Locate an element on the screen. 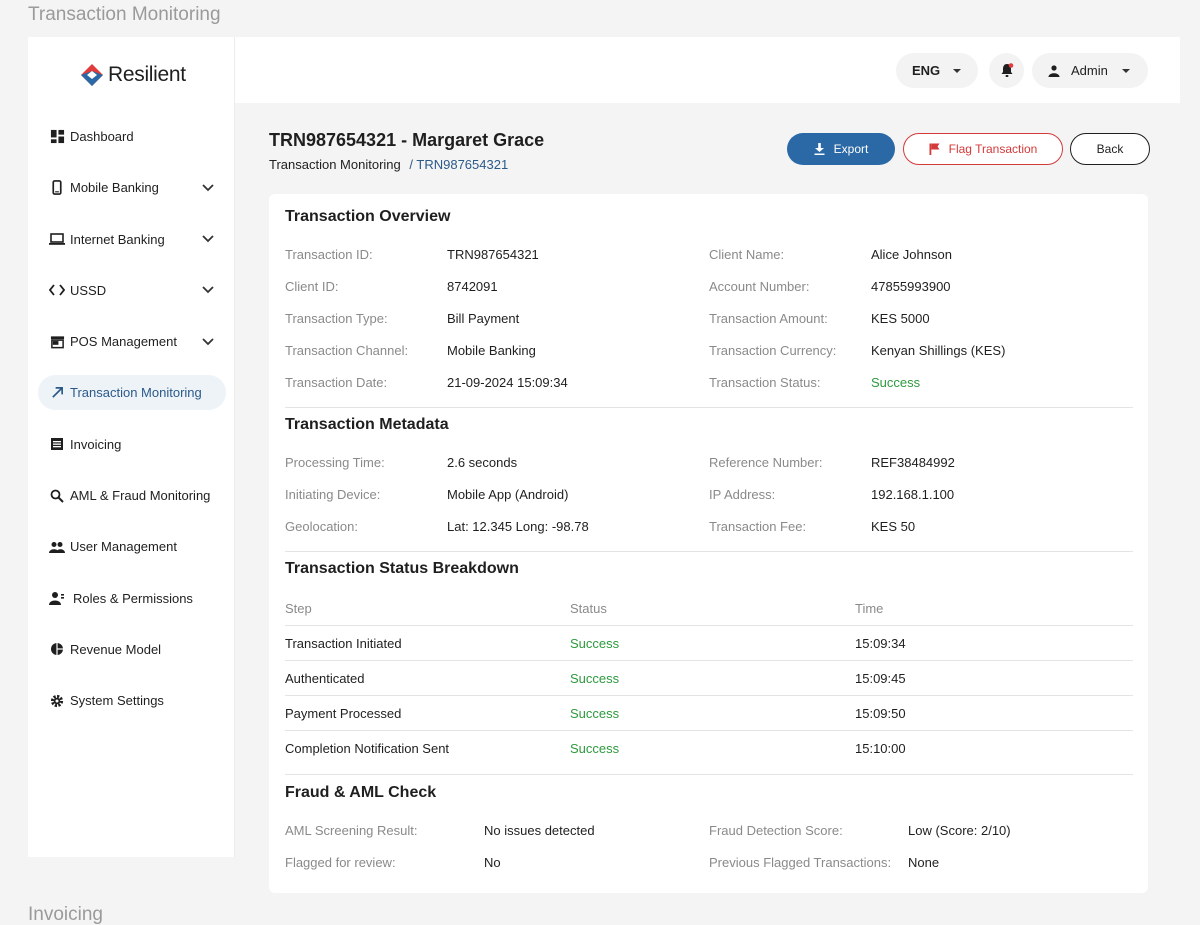  sidebar-item-roles-permissions: Roles & Permissions is located at coordinates (132, 598).